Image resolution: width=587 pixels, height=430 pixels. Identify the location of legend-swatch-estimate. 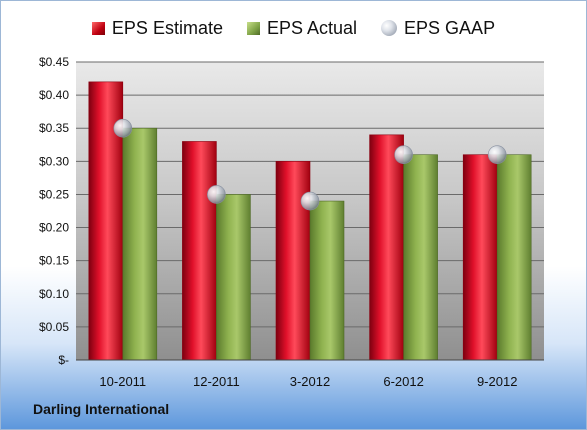
(98, 28).